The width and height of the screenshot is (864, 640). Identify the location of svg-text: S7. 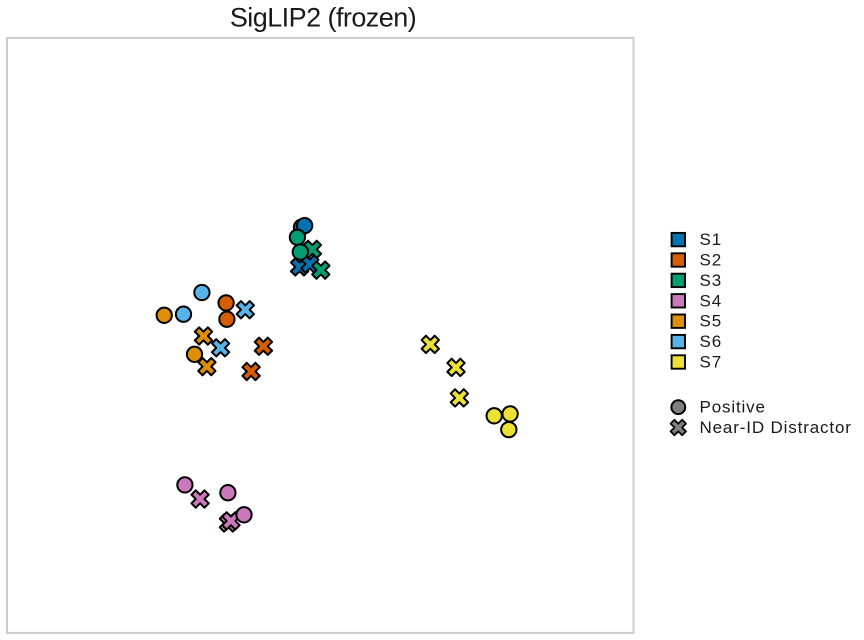
(711, 362).